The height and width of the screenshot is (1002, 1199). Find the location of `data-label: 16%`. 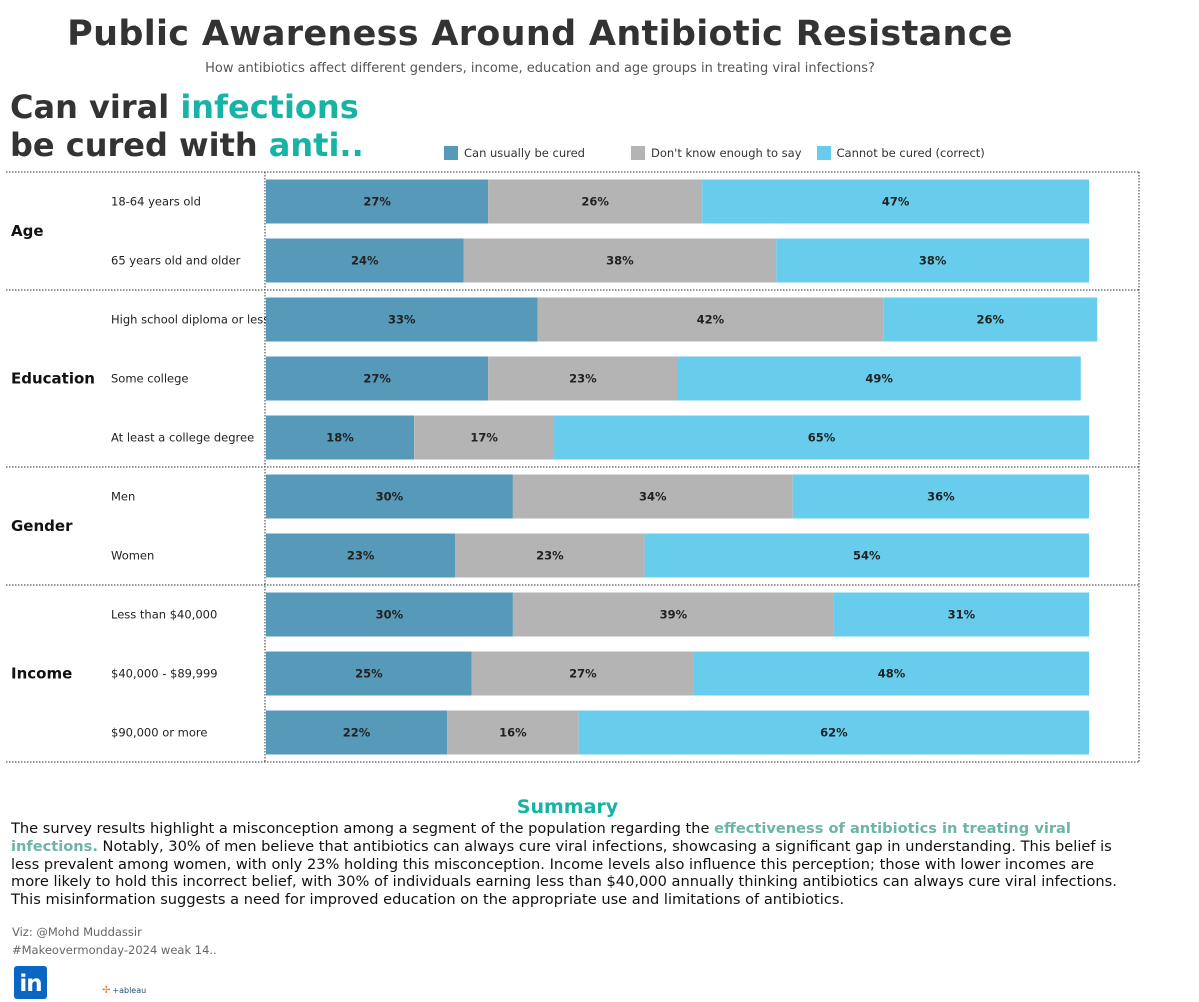

data-label: 16% is located at coordinates (513, 733).